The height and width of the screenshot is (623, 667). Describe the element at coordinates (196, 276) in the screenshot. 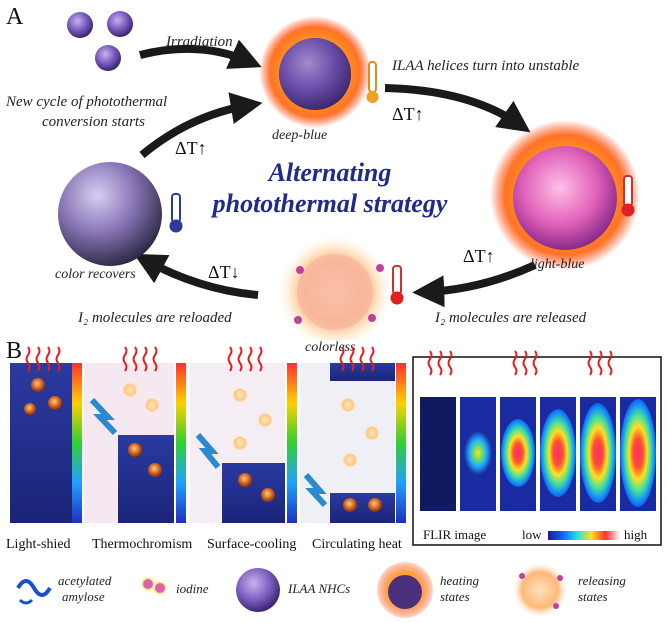

I see `arrow-reload` at that location.